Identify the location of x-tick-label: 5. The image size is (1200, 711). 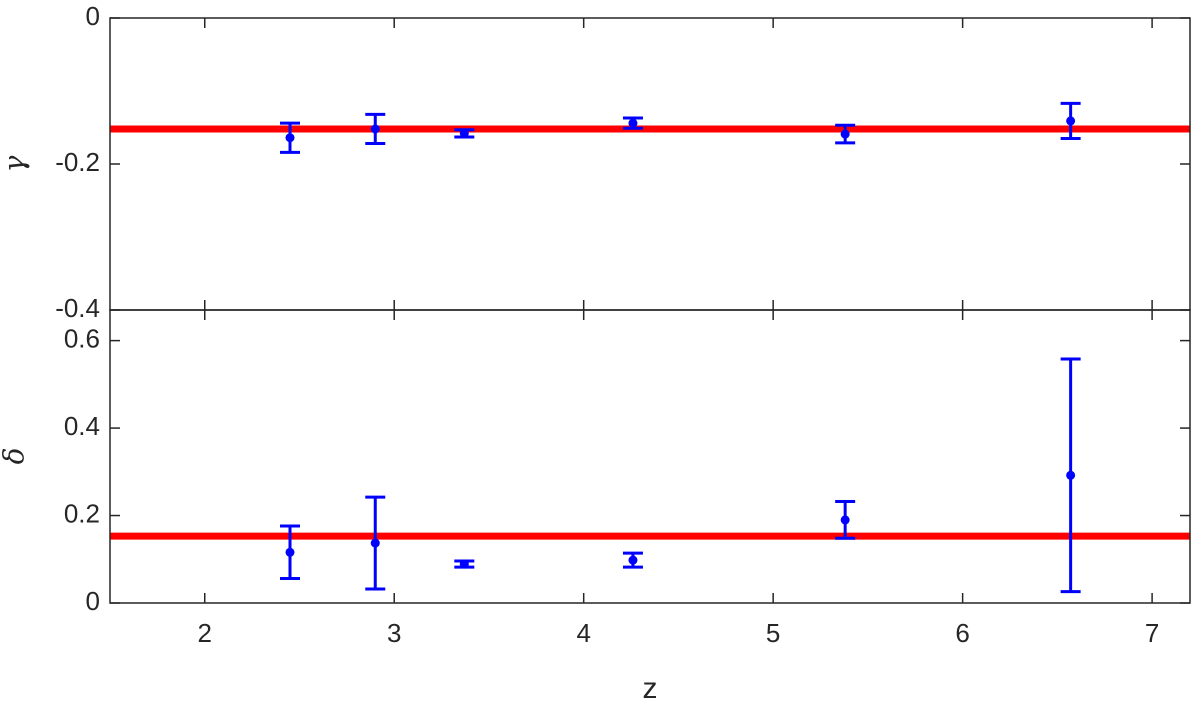
(773, 633).